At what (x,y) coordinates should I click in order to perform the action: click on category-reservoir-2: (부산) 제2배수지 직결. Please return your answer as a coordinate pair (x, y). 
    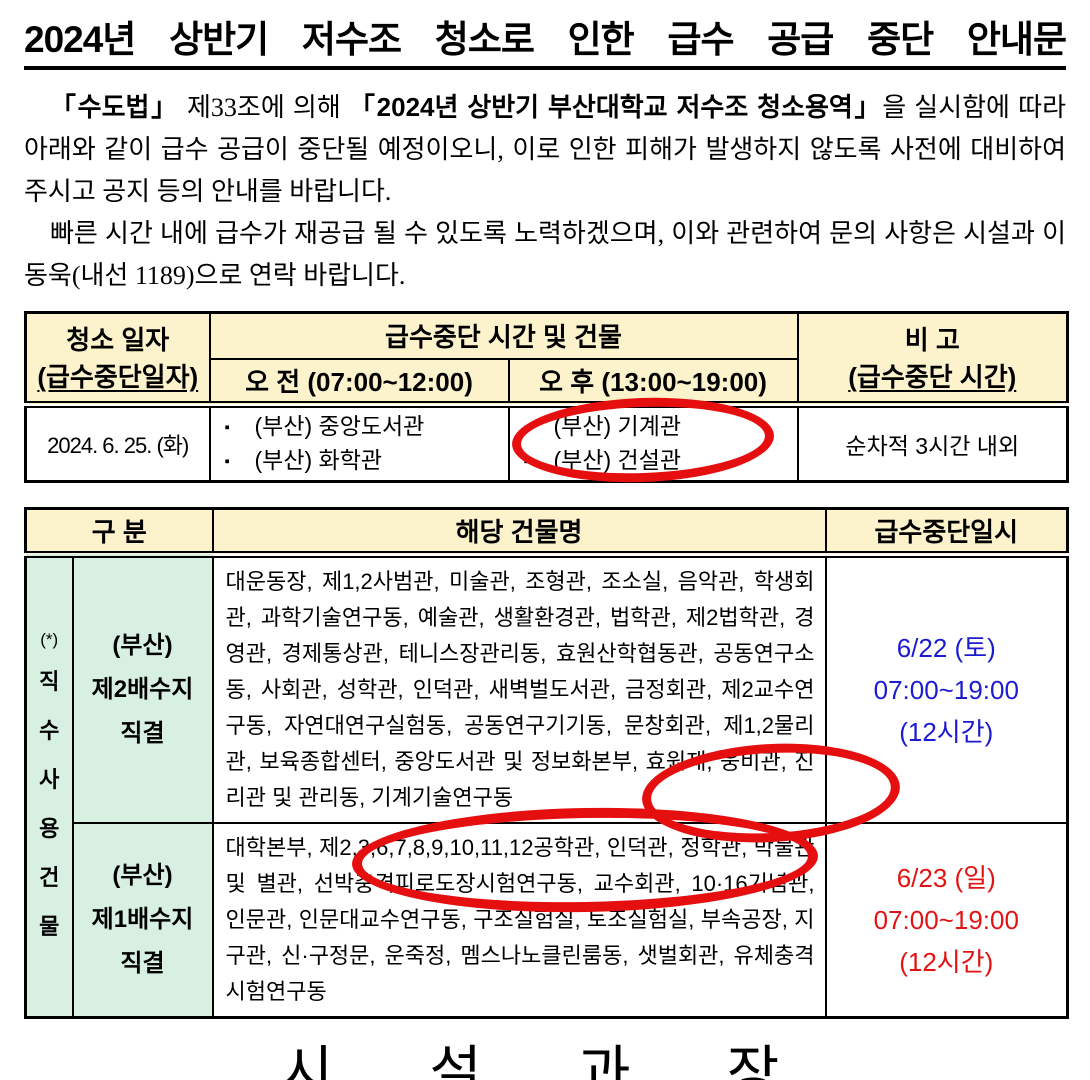
    Looking at the image, I should click on (142, 688).